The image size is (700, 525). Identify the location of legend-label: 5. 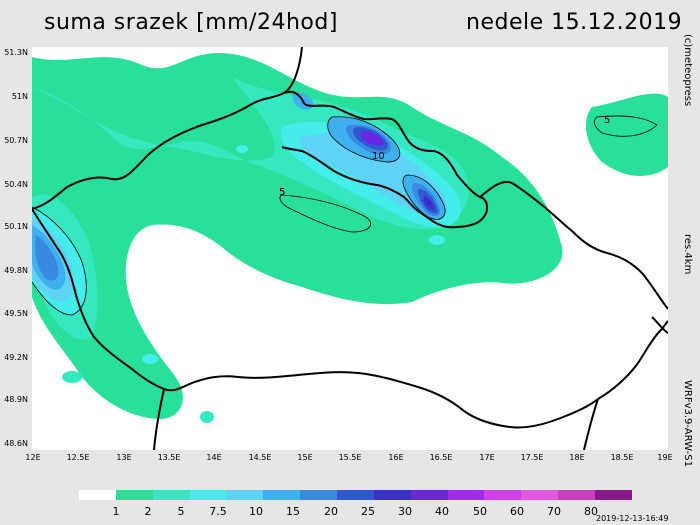
(181, 511).